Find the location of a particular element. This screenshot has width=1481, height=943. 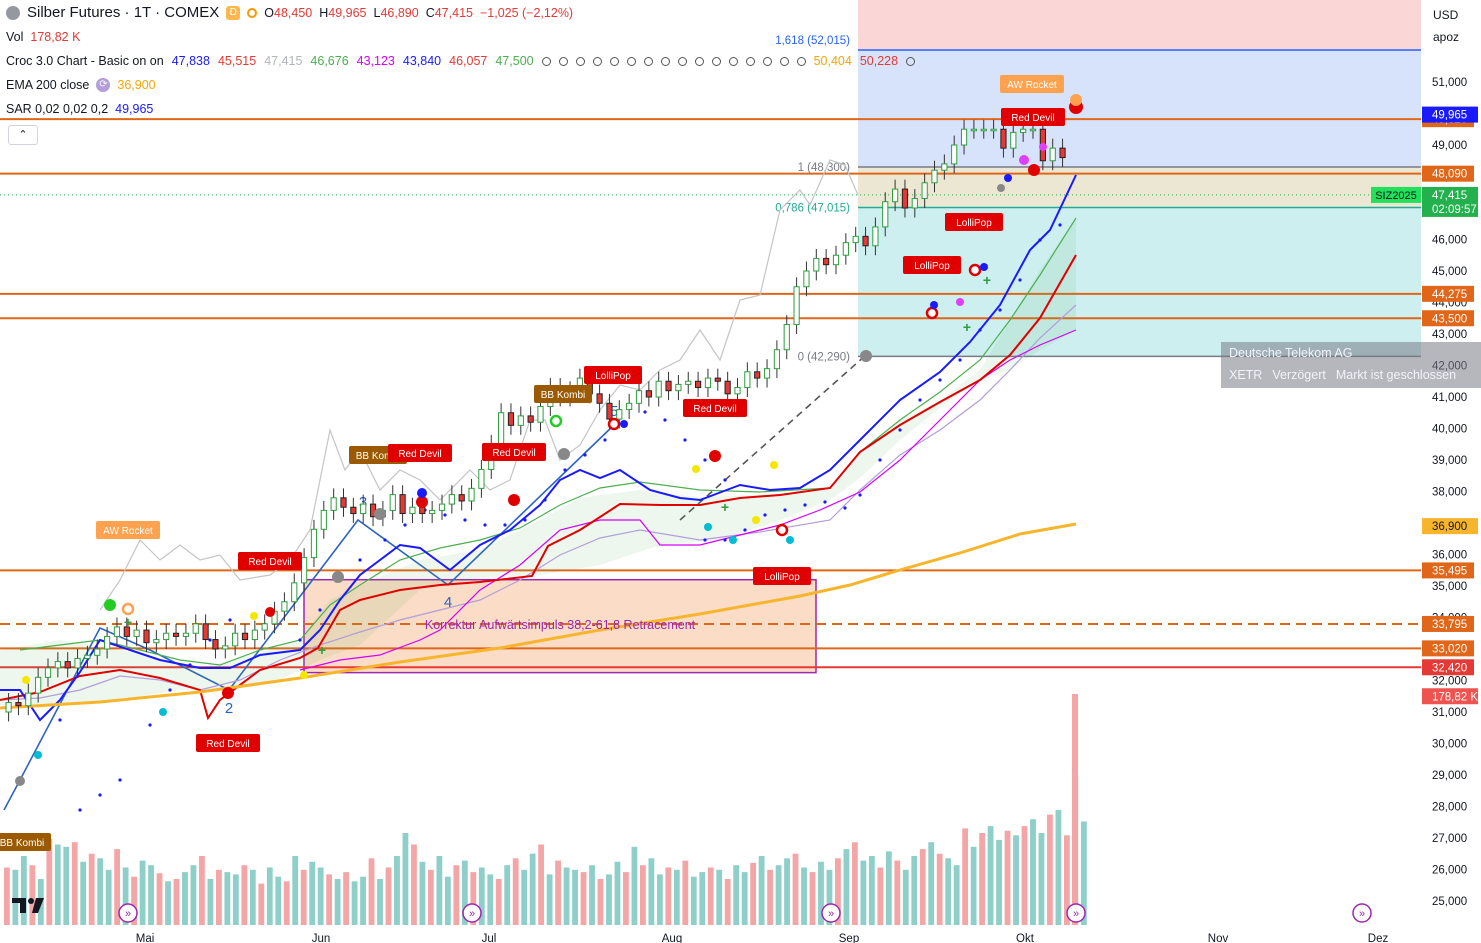

price-tick: 41,000 is located at coordinates (1449, 398).